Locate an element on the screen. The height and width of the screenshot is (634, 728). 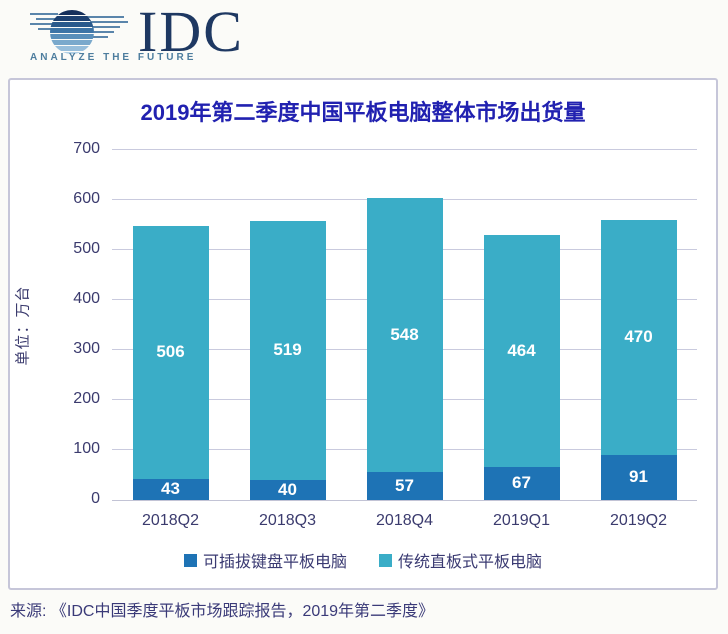
bar-2018Q2: 506 43 is located at coordinates (170, 362).